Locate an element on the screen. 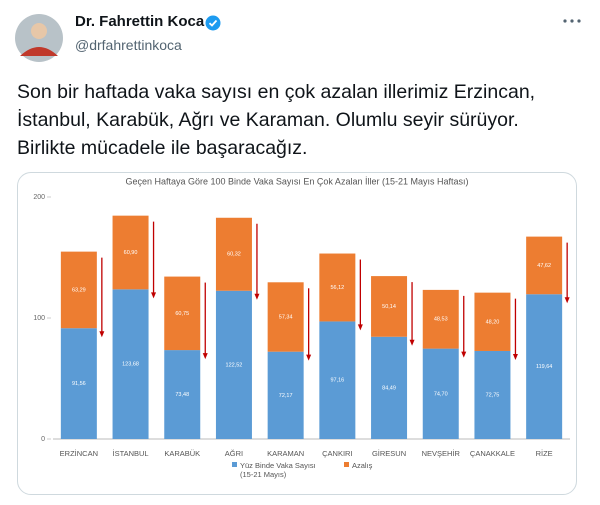  x-tick-label: GİRESUN is located at coordinates (389, 453).